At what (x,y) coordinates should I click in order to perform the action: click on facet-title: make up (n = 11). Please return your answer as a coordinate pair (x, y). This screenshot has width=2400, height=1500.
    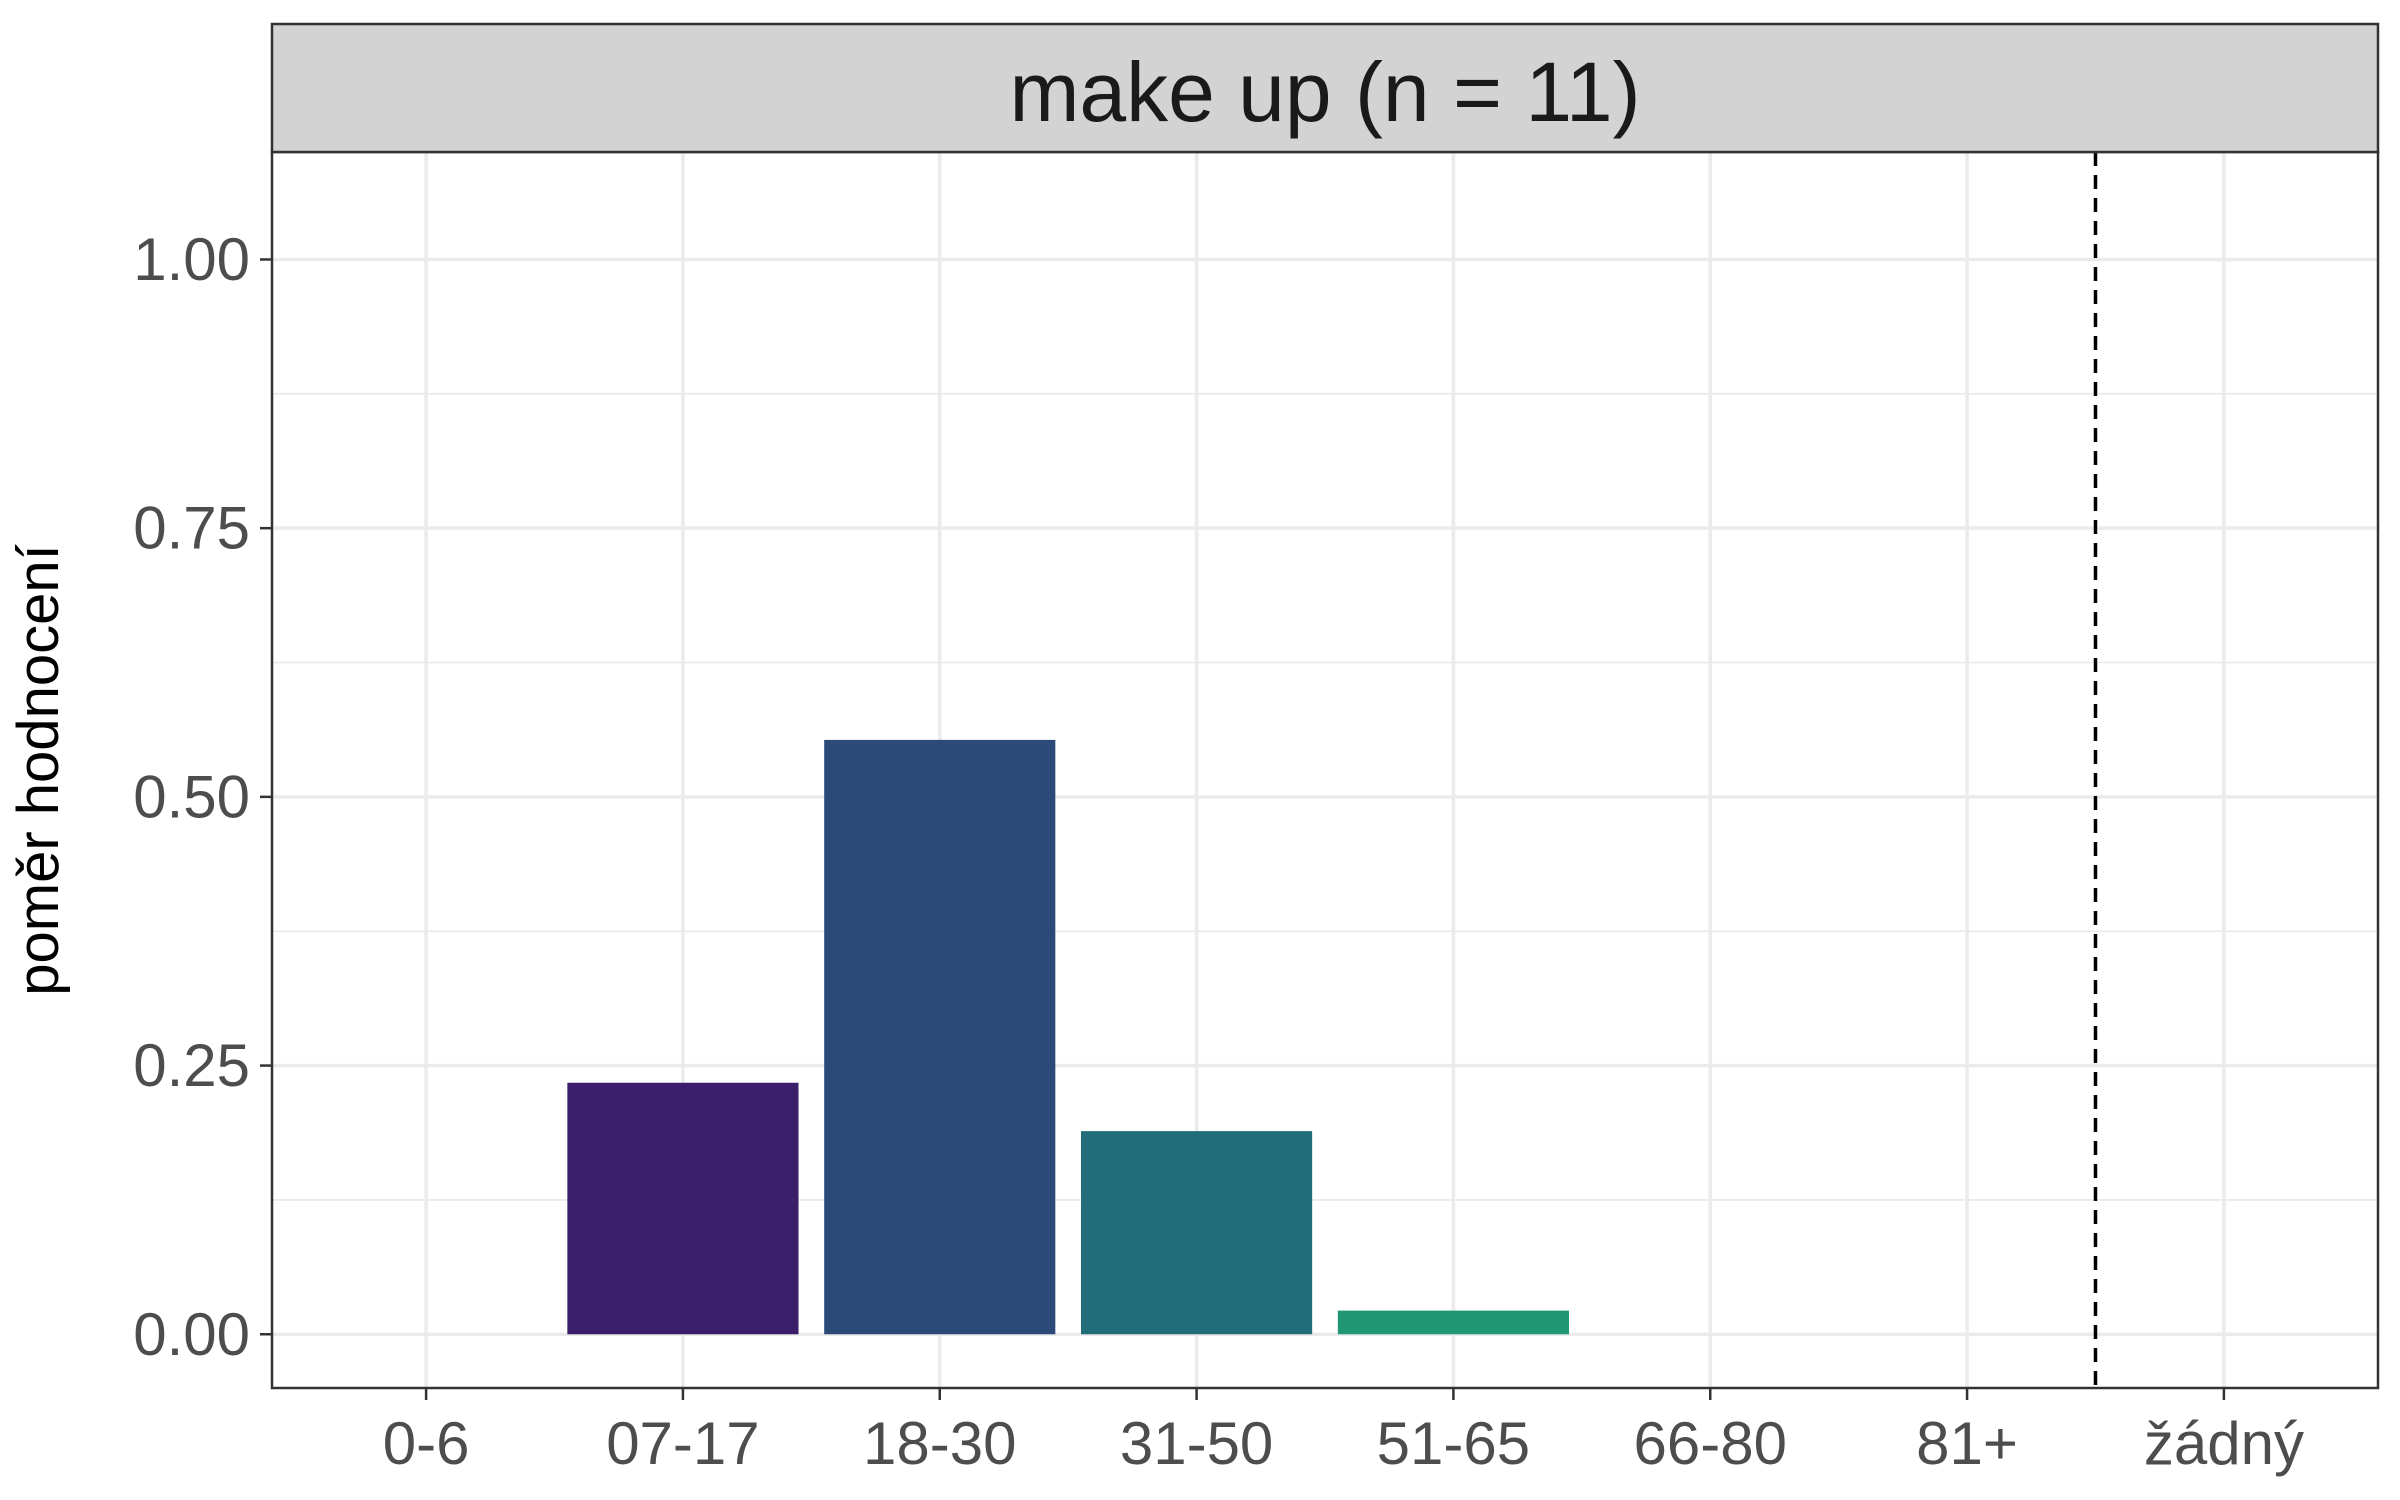
    Looking at the image, I should click on (1324, 92).